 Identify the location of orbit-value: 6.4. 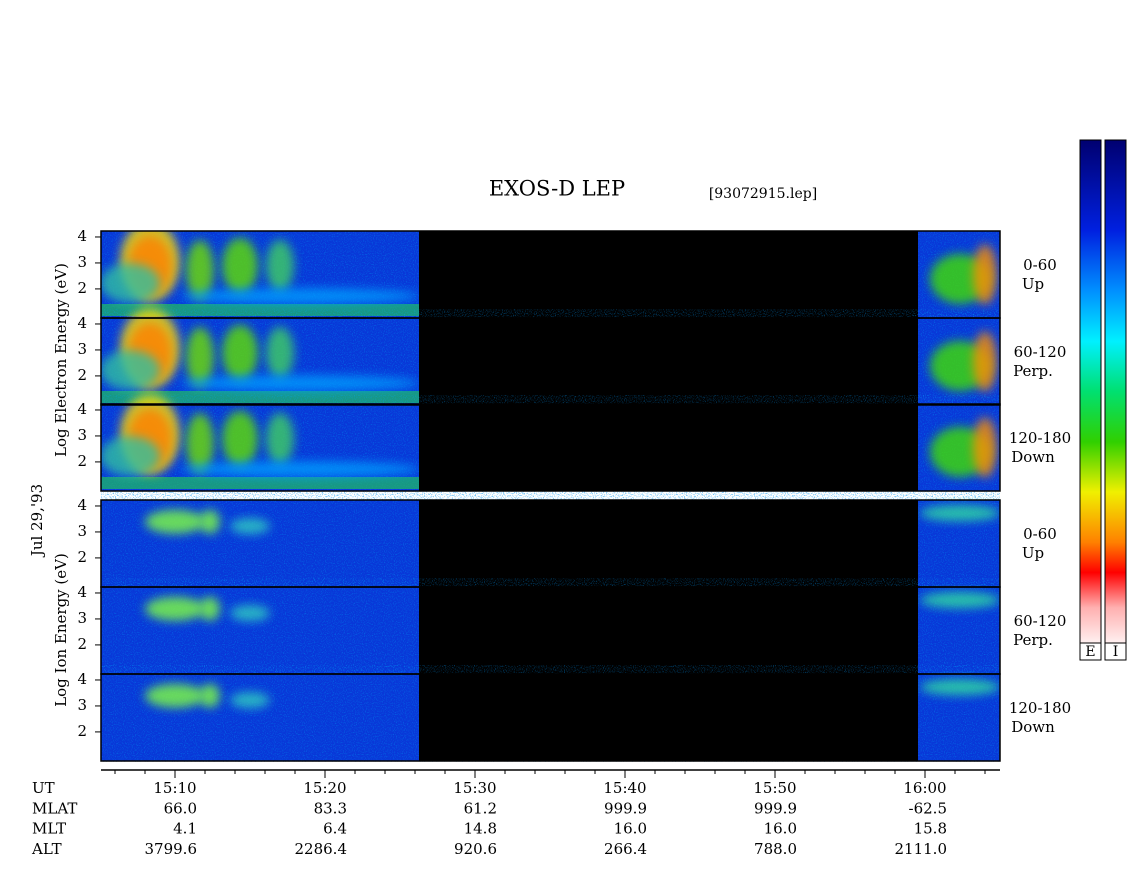
(335, 829).